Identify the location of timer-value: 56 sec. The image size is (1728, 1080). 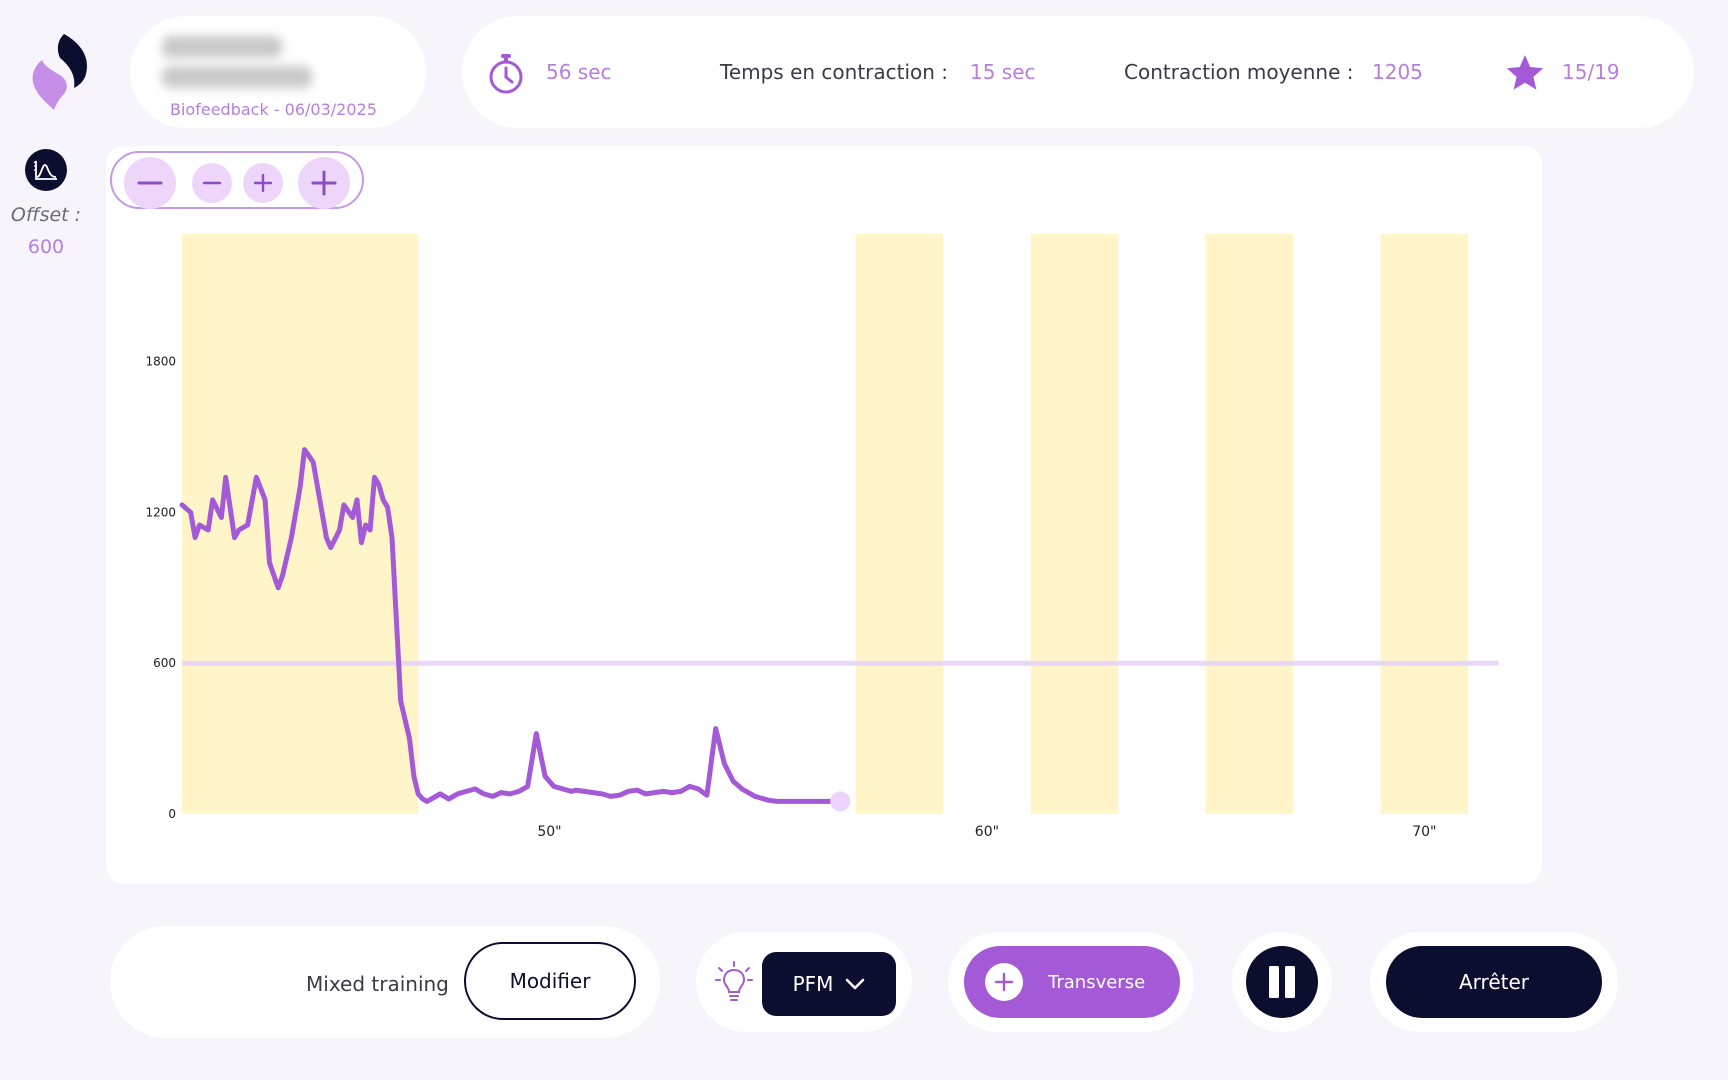
(579, 72).